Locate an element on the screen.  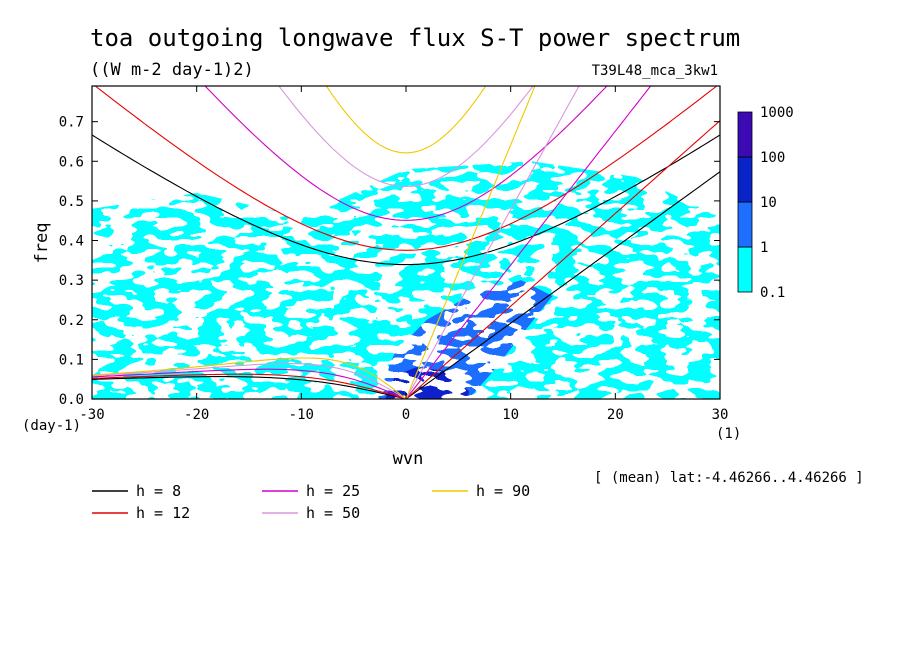
dispersion-12-rossby is located at coordinates (249, 386).